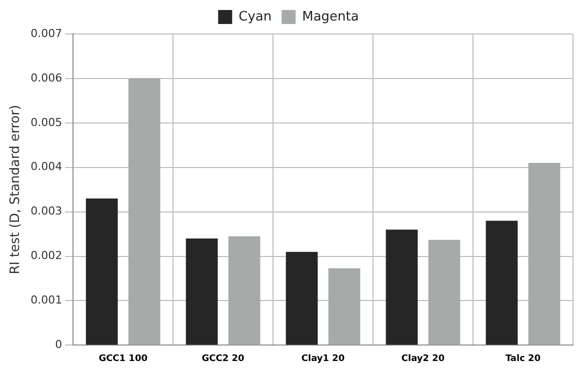 This screenshot has width=585, height=372. I want to click on y-tick-label: 0.001, so click(46, 300).